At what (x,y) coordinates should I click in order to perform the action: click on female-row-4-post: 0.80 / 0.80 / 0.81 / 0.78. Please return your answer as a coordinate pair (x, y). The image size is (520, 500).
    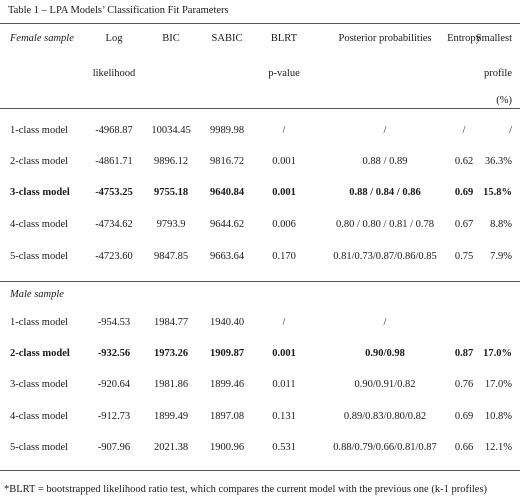
    Looking at the image, I should click on (385, 224).